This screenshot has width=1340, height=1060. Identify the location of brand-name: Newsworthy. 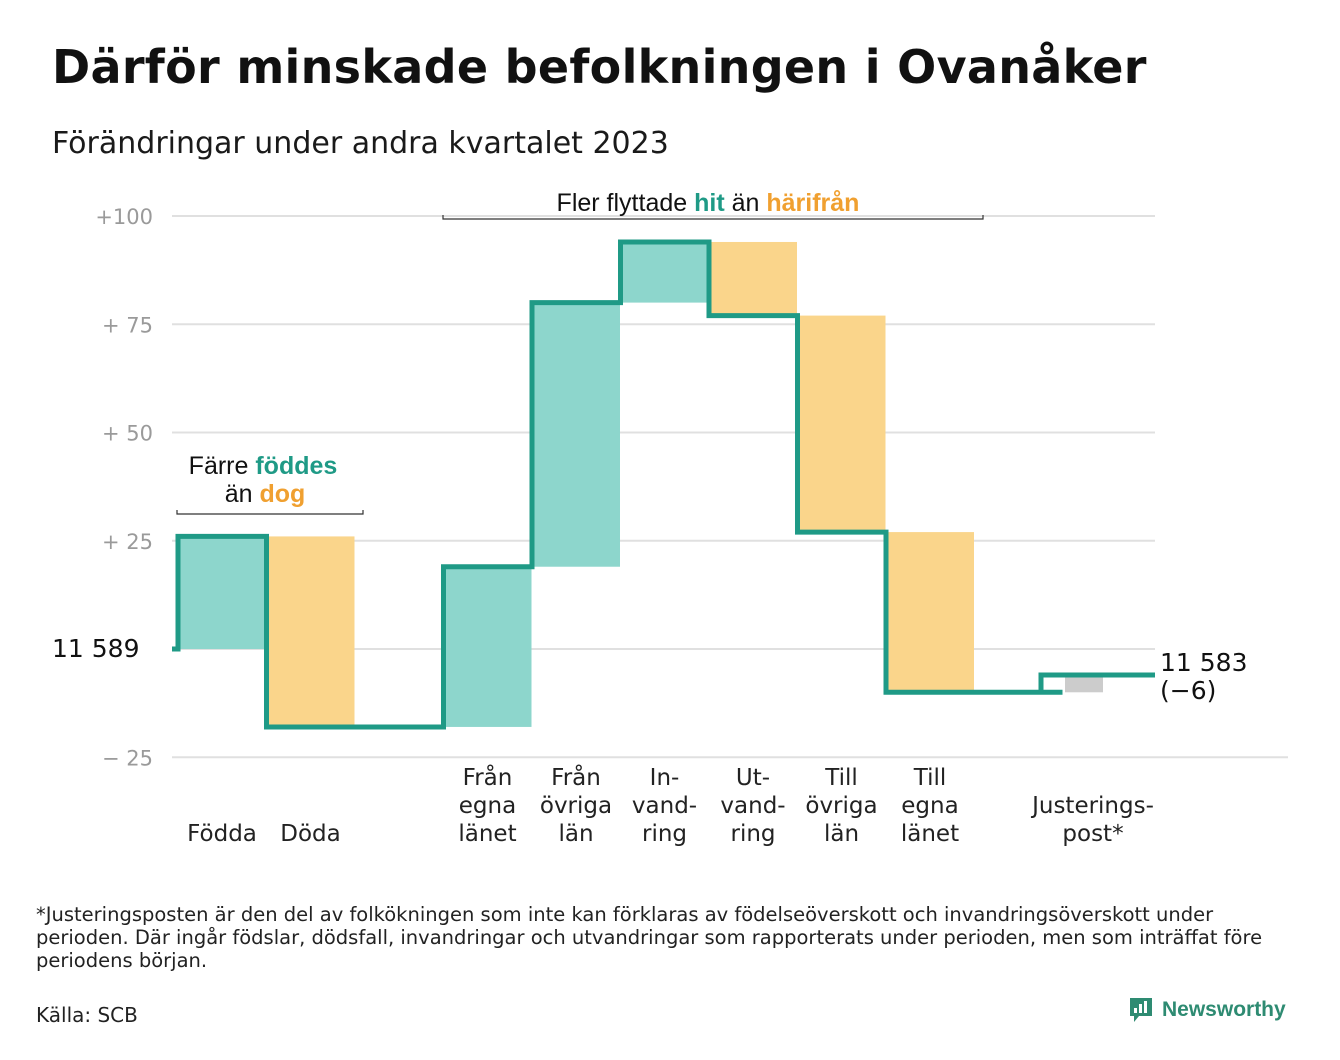
(1224, 1009).